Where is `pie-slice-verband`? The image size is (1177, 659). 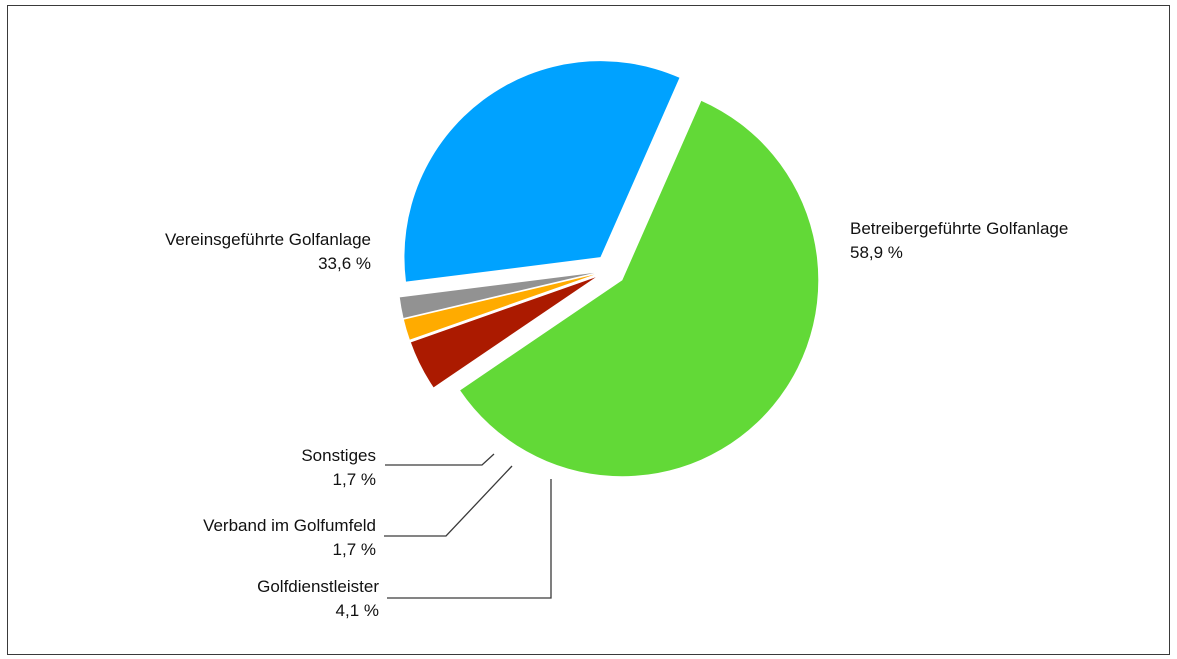
pie-slice-verband is located at coordinates (499, 307).